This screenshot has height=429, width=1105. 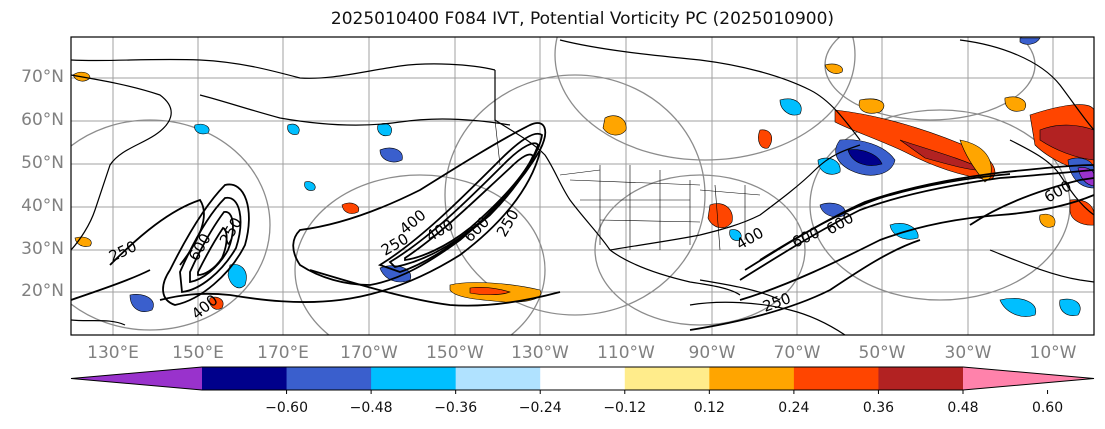 What do you see at coordinates (882, 353) in the screenshot?
I see `longitude-label: 50°W` at bounding box center [882, 353].